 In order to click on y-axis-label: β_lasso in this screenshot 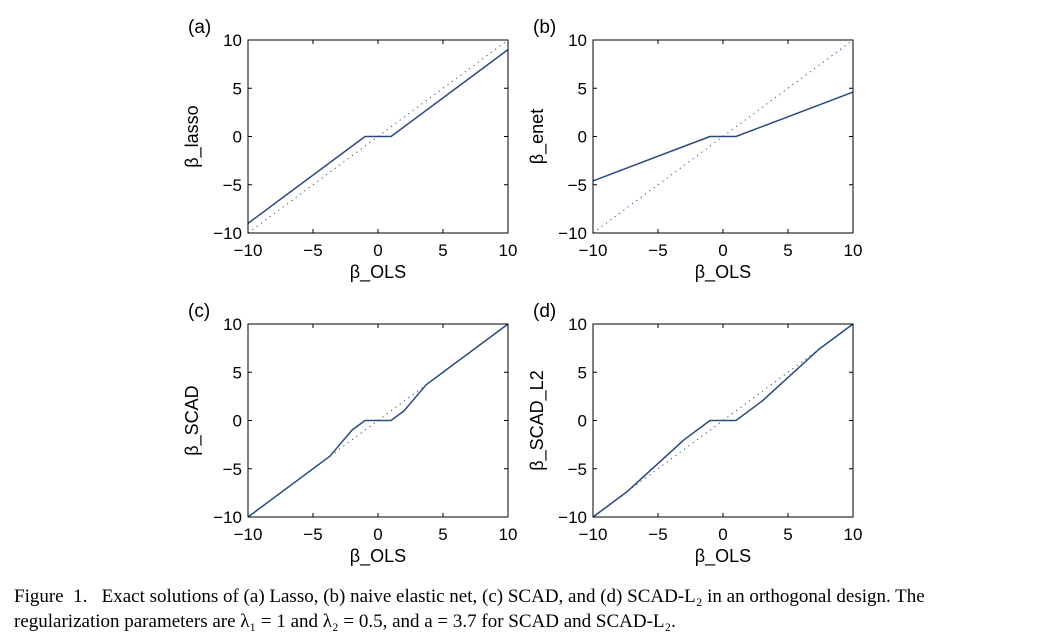, I will do `click(192, 136)`.